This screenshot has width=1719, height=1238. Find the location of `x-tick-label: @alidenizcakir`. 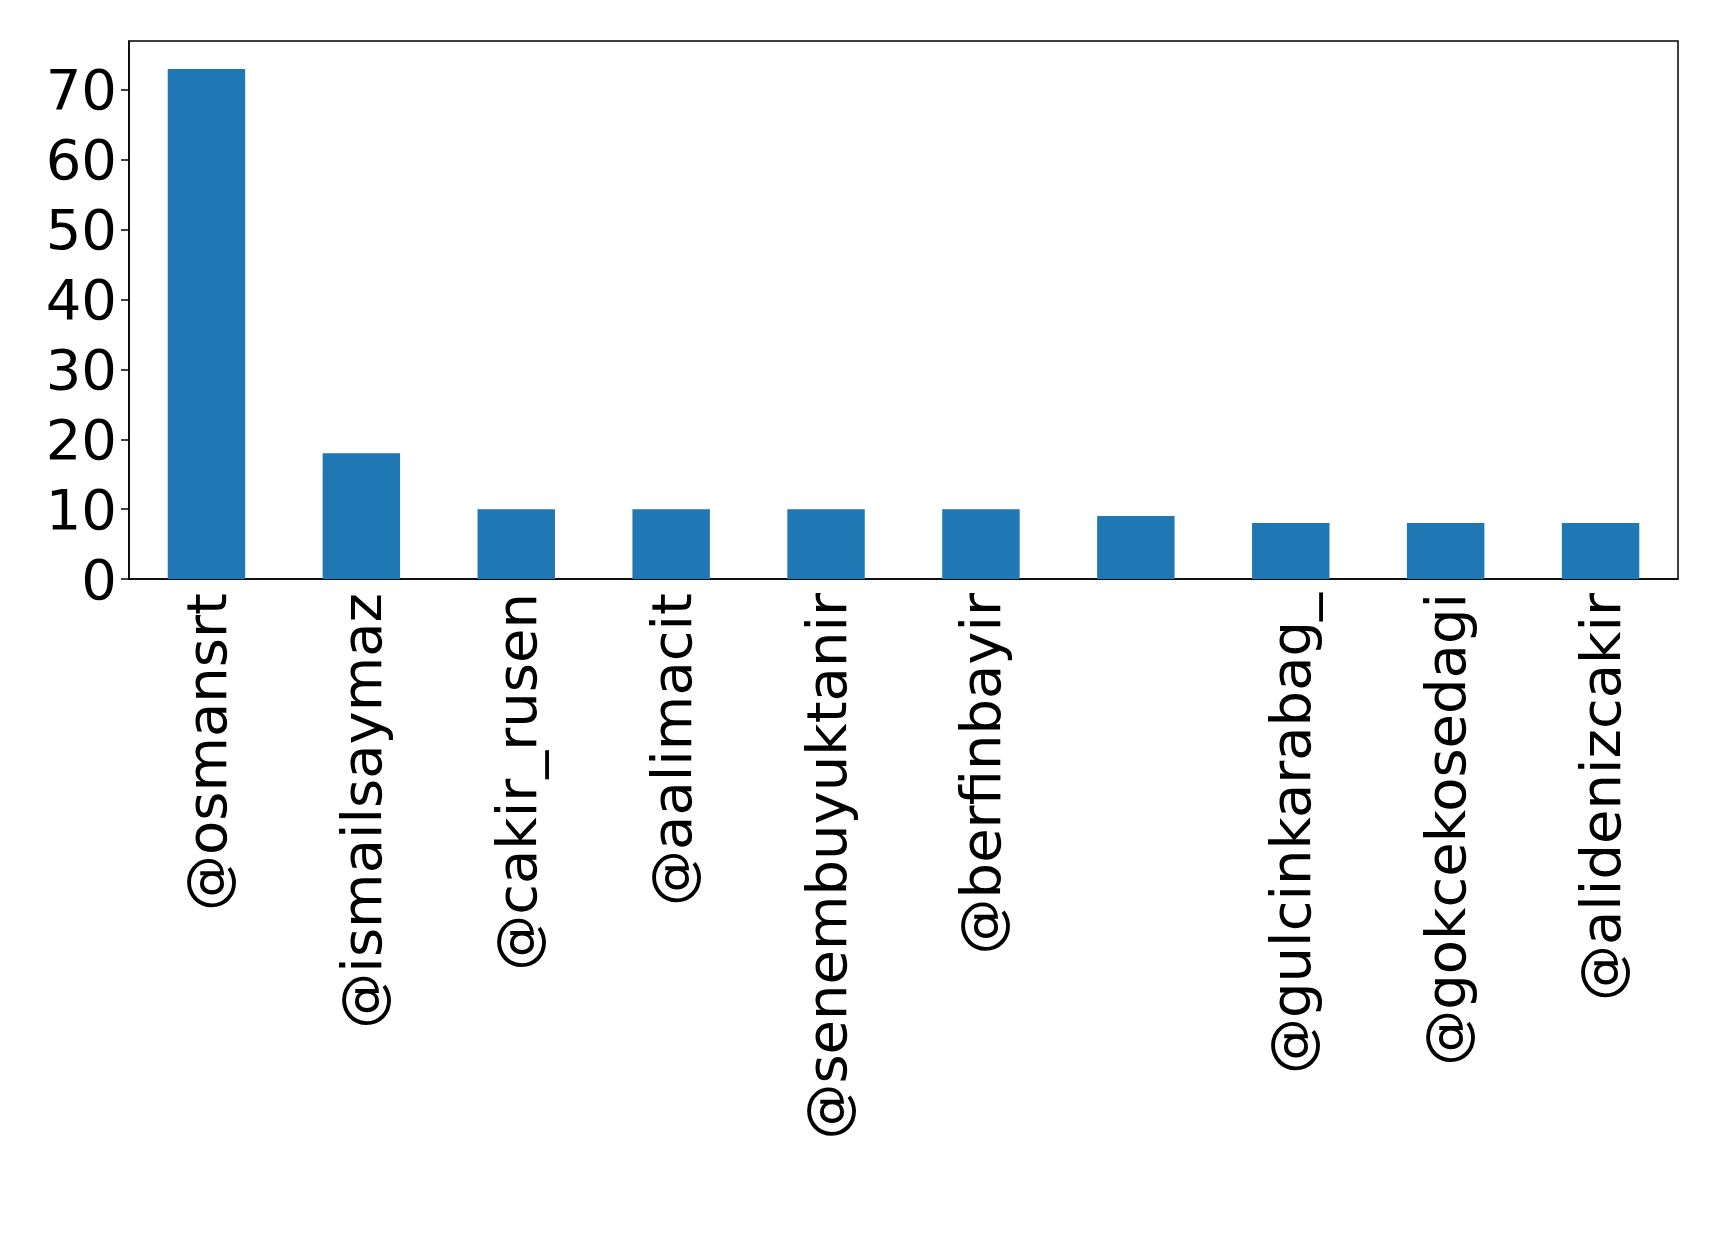

x-tick-label: @alidenizcakir is located at coordinates (1601, 796).